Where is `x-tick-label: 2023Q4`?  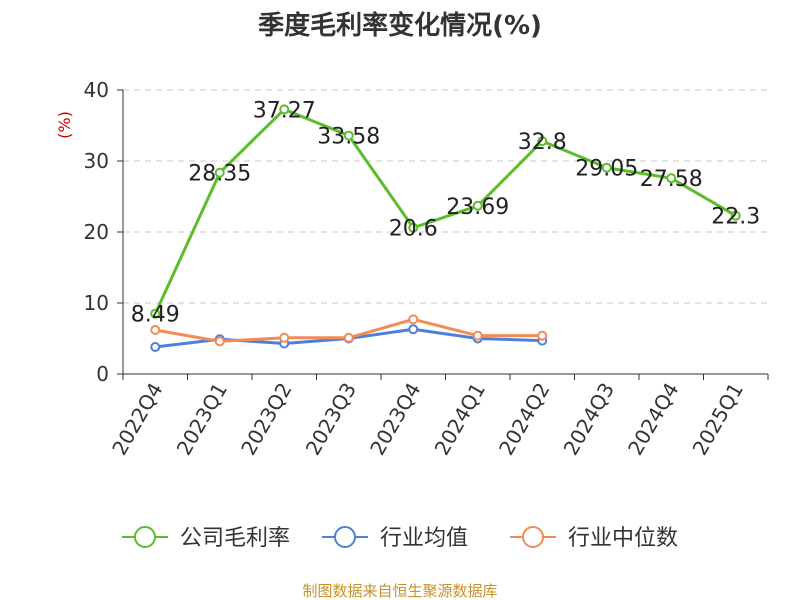
x-tick-label: 2023Q4 is located at coordinates (395, 419).